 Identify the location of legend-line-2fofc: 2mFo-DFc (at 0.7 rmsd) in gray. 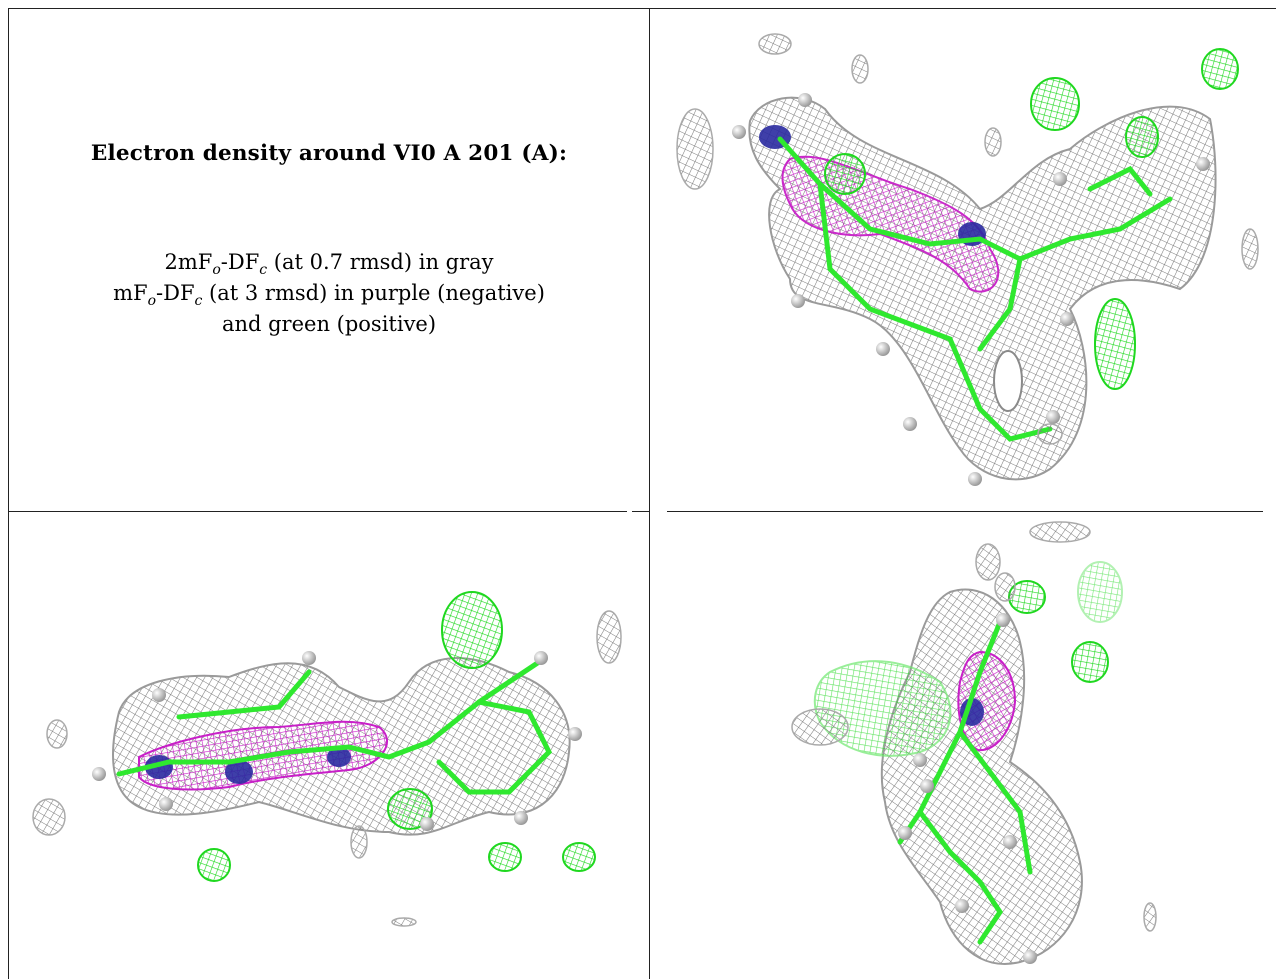
(329, 264).